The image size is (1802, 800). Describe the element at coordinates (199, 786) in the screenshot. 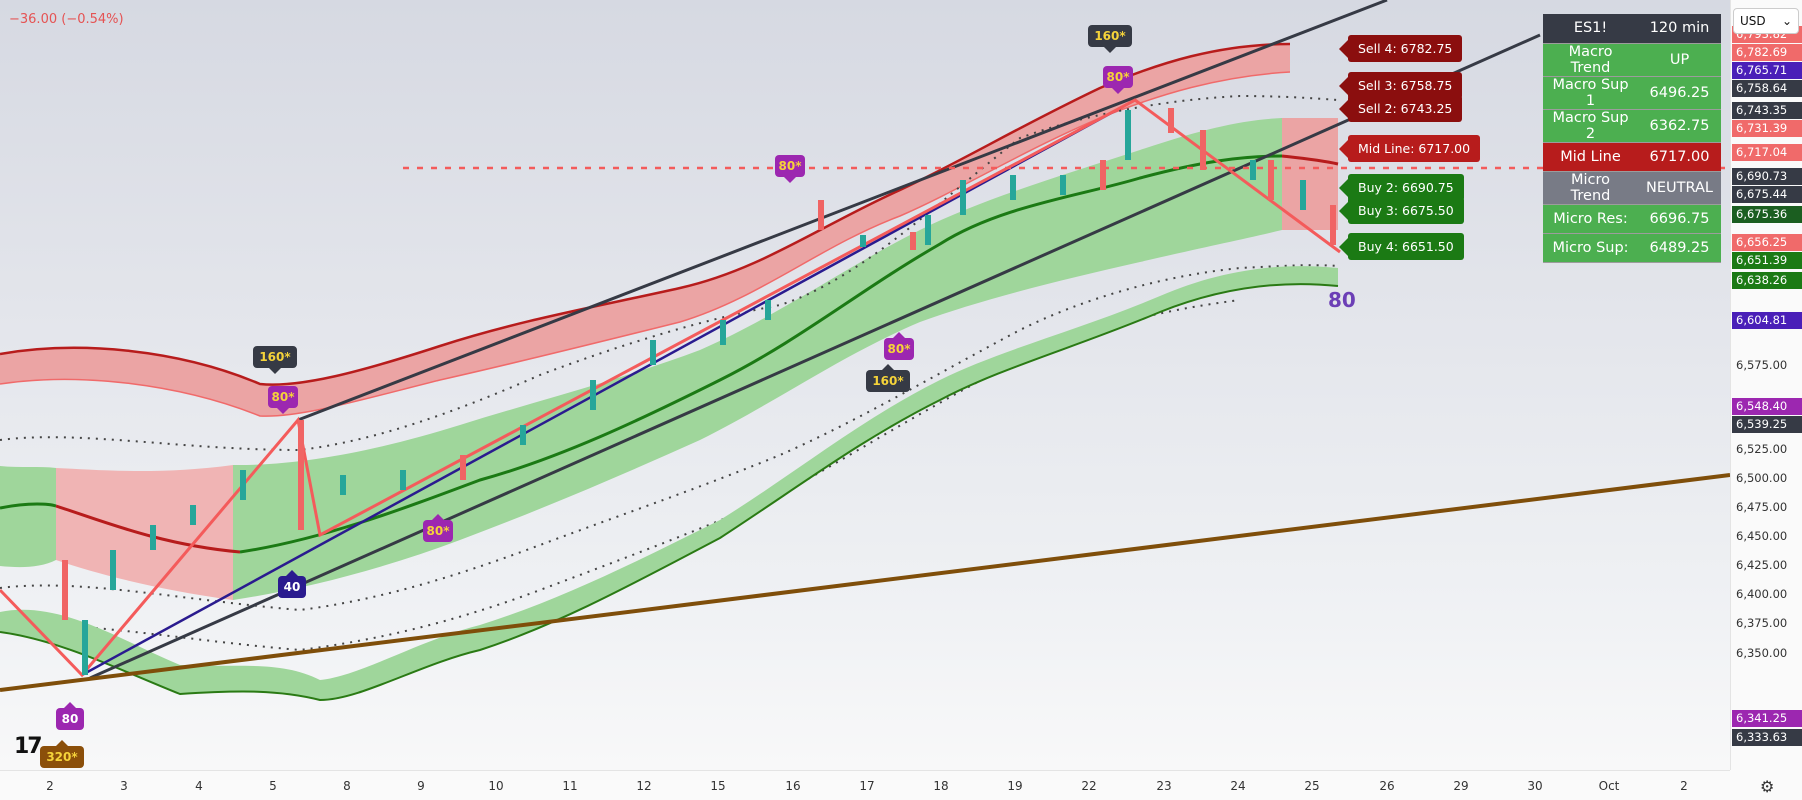

I see `time-tick: 4` at that location.